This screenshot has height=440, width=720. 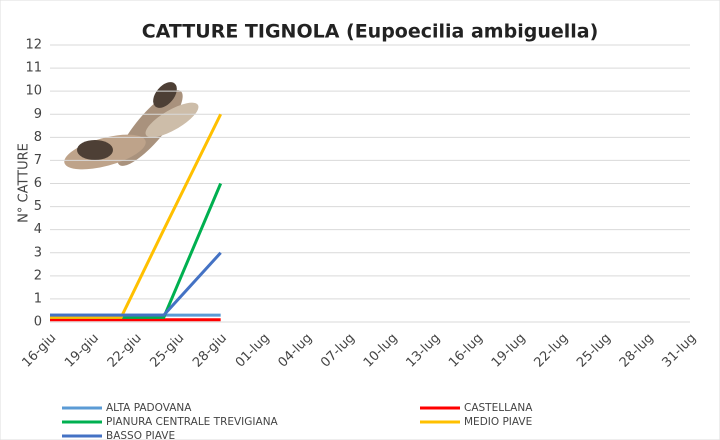 I want to click on y-tick-label: 7, so click(x=38, y=160).